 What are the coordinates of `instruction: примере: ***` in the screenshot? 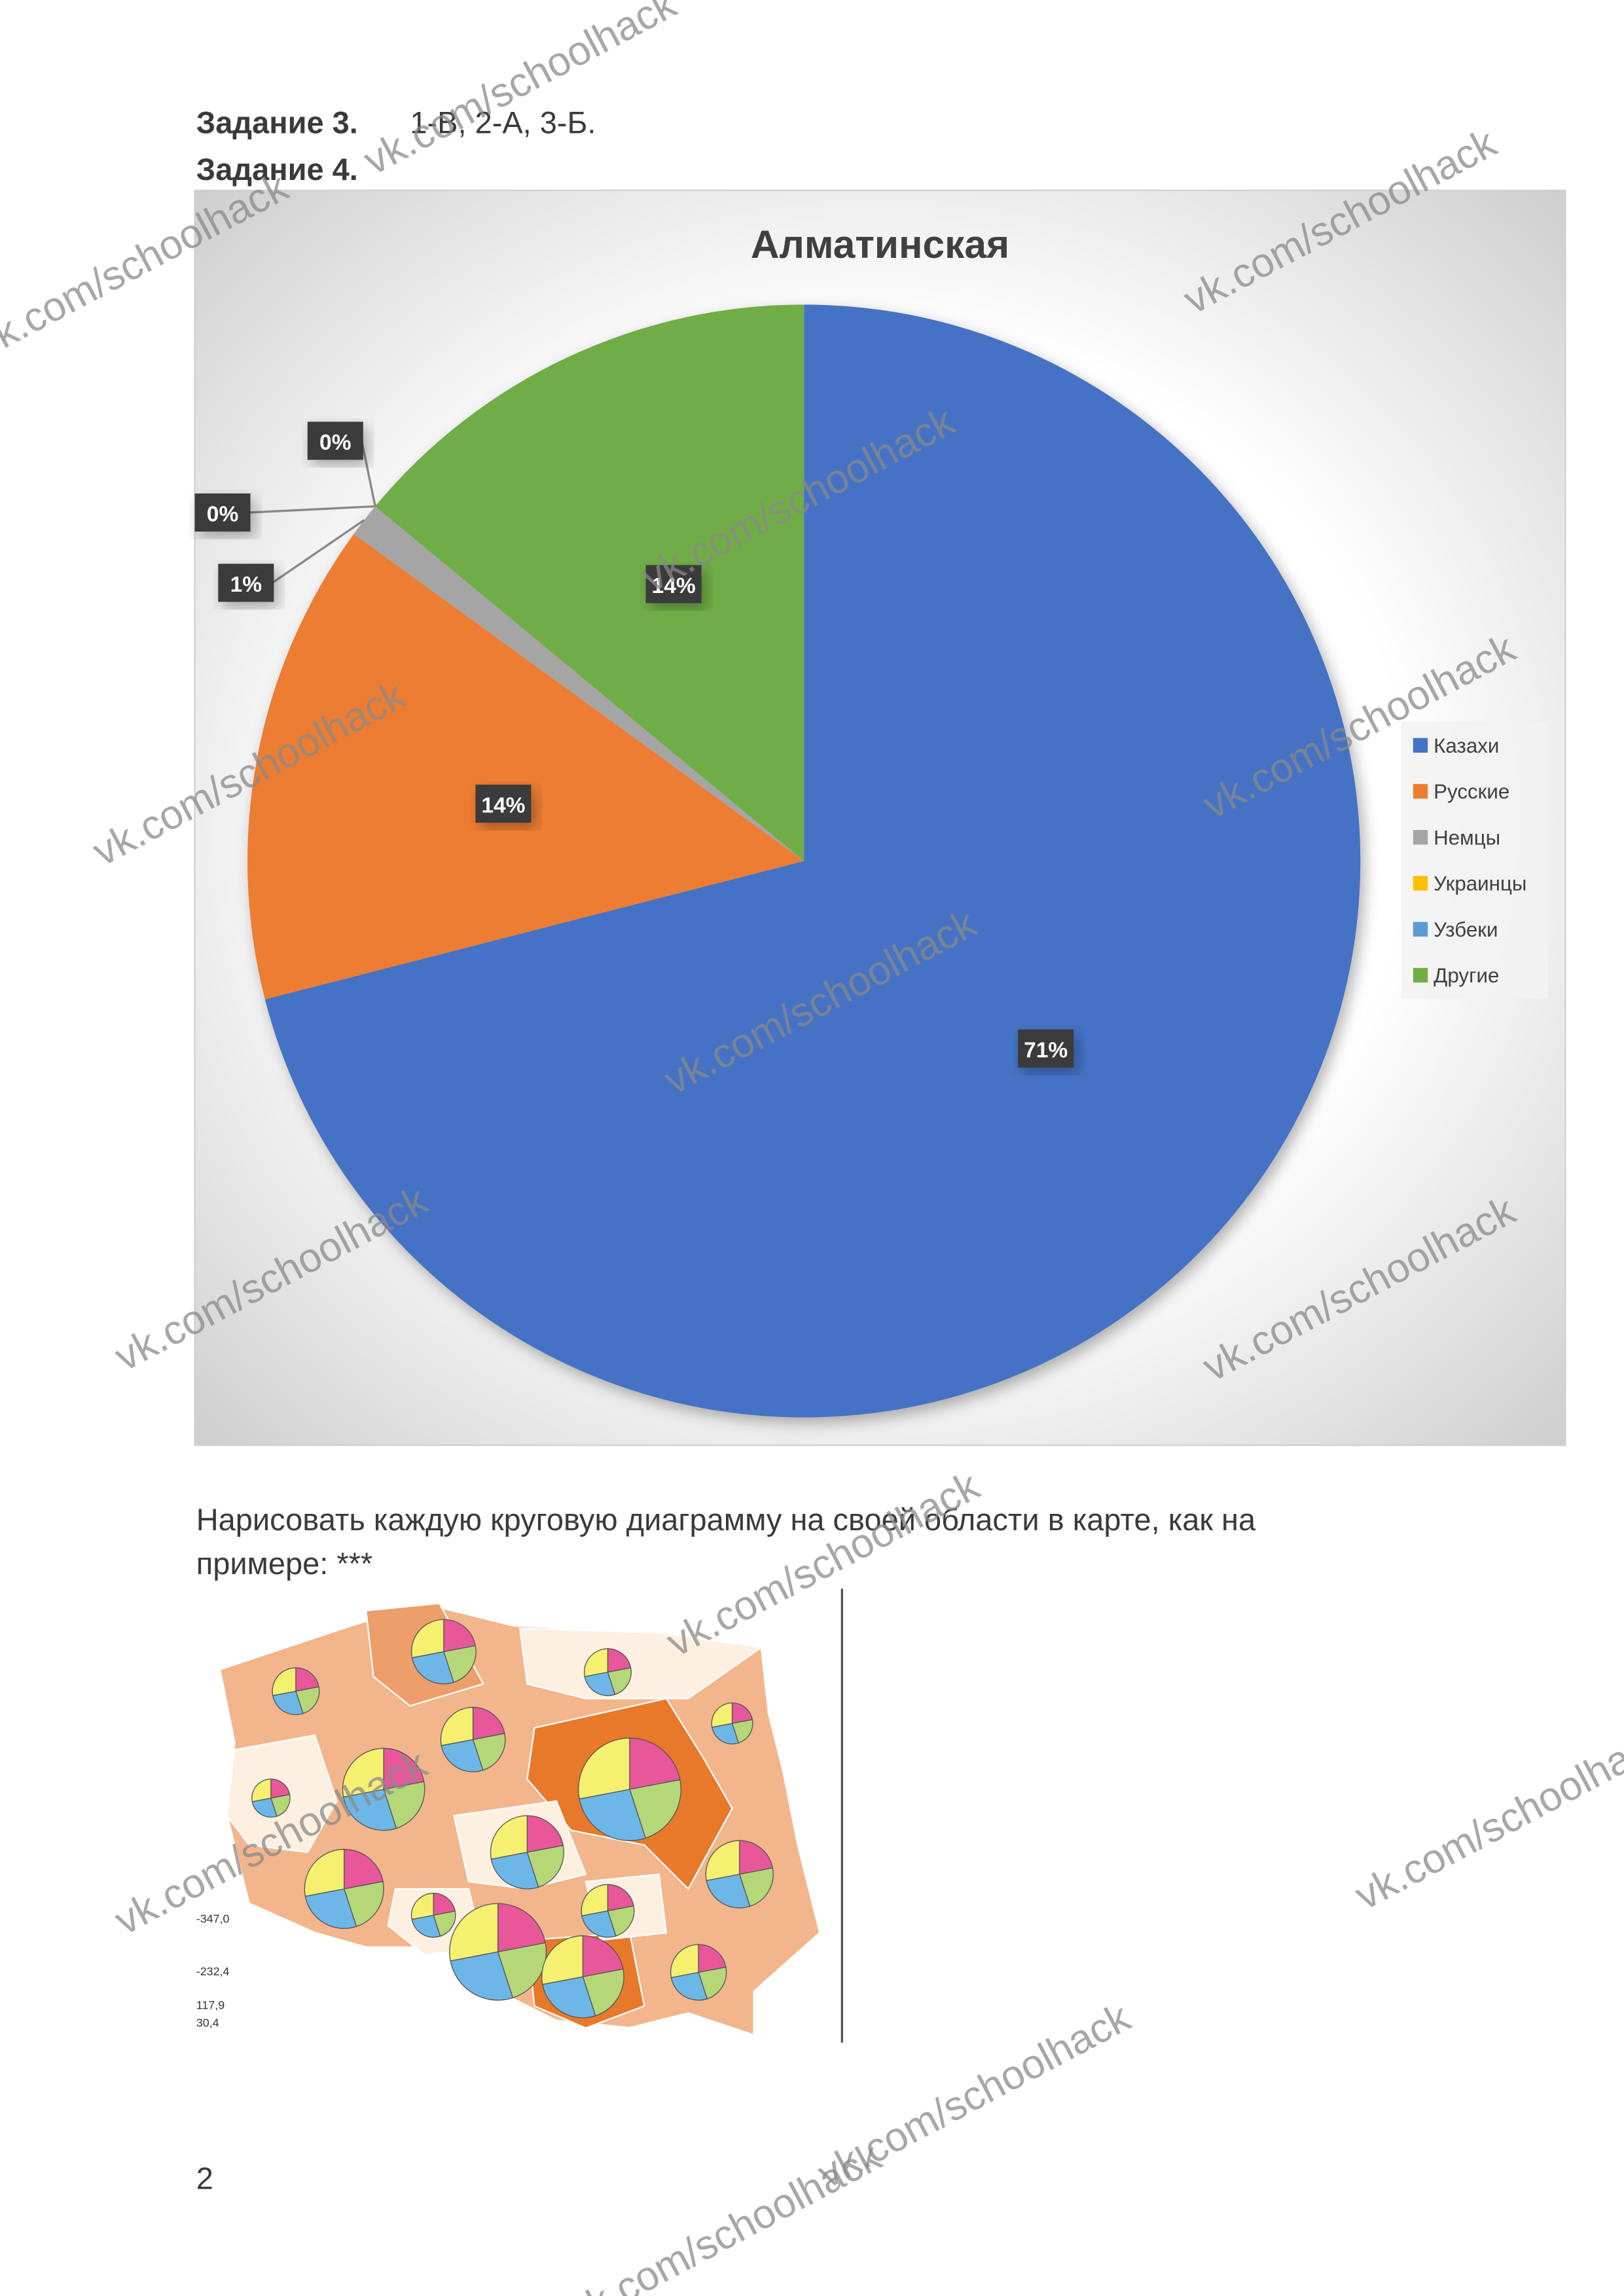 It's located at (284, 1563).